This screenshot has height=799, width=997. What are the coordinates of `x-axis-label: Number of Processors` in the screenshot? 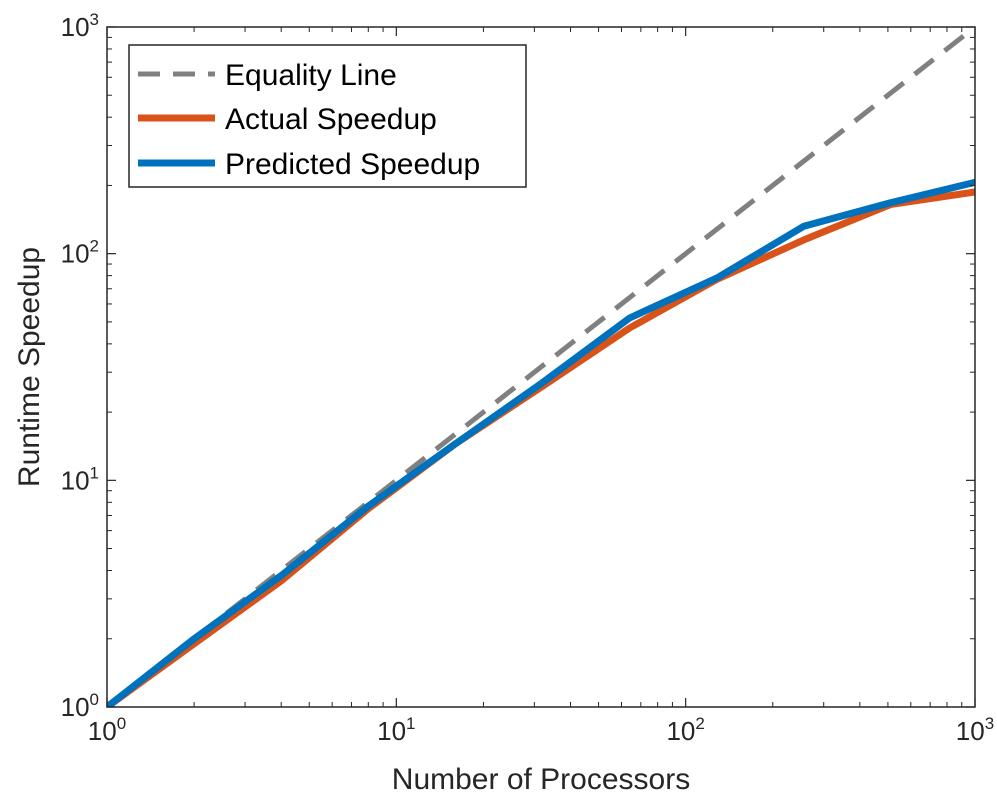 It's located at (541, 779).